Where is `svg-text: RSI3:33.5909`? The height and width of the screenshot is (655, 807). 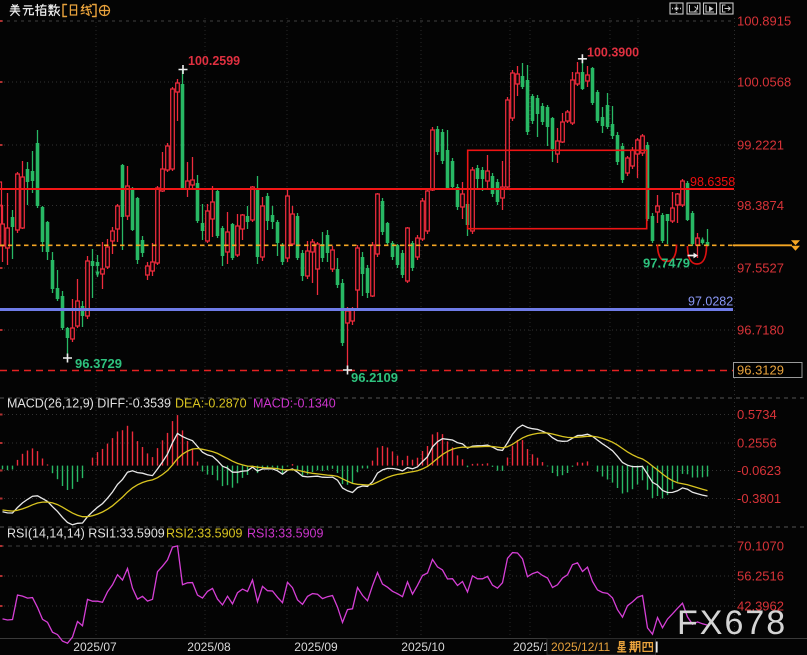 svg-text: RSI3:33.5909 is located at coordinates (285, 534).